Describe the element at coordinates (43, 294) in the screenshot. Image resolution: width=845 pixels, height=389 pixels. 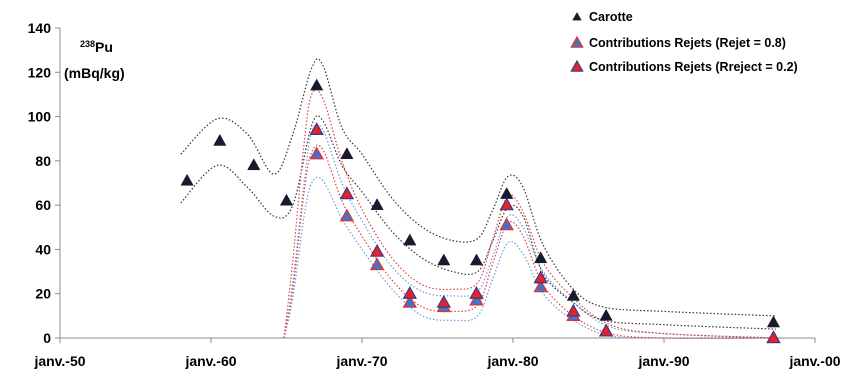
I see `y-tick-label: 20` at that location.